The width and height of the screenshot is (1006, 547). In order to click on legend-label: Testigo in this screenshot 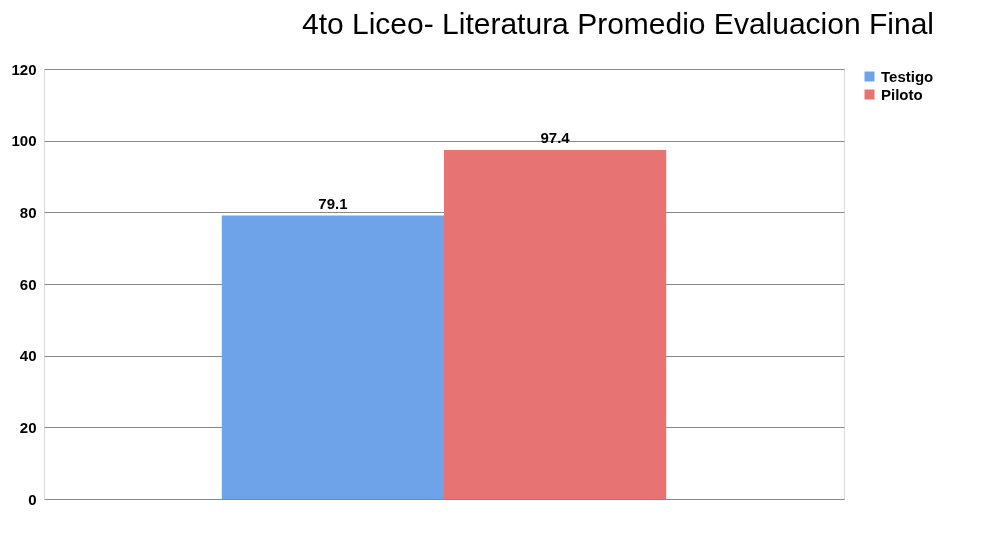, I will do `click(907, 76)`.